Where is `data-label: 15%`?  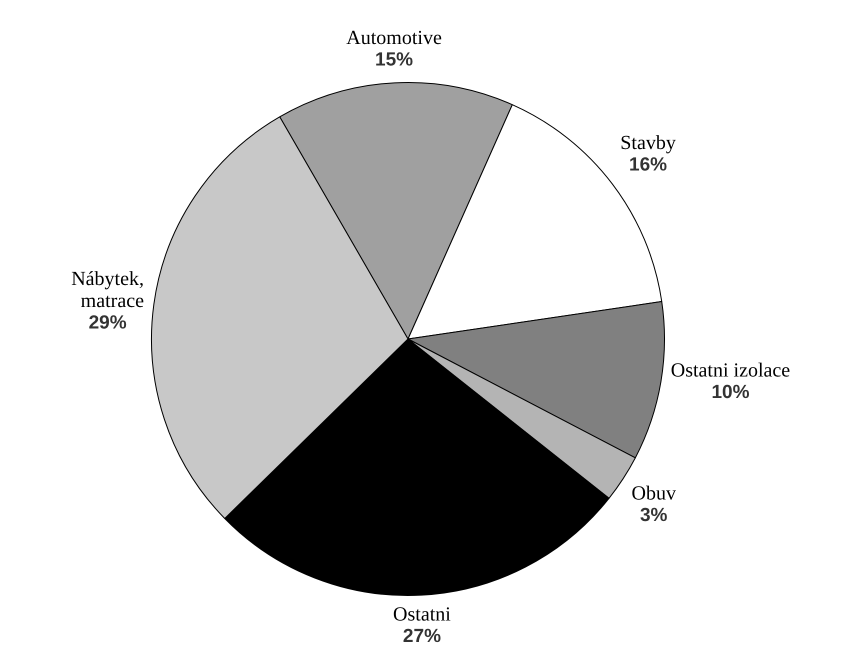 data-label: 15% is located at coordinates (394, 60).